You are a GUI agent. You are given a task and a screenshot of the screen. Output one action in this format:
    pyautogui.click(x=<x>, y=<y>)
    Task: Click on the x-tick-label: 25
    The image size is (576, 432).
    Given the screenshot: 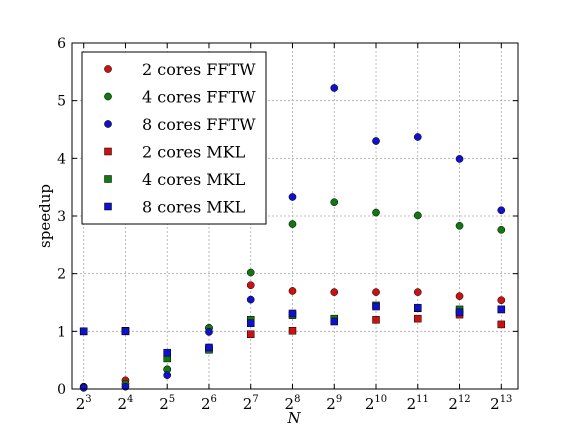 What is the action you would take?
    pyautogui.click(x=167, y=403)
    